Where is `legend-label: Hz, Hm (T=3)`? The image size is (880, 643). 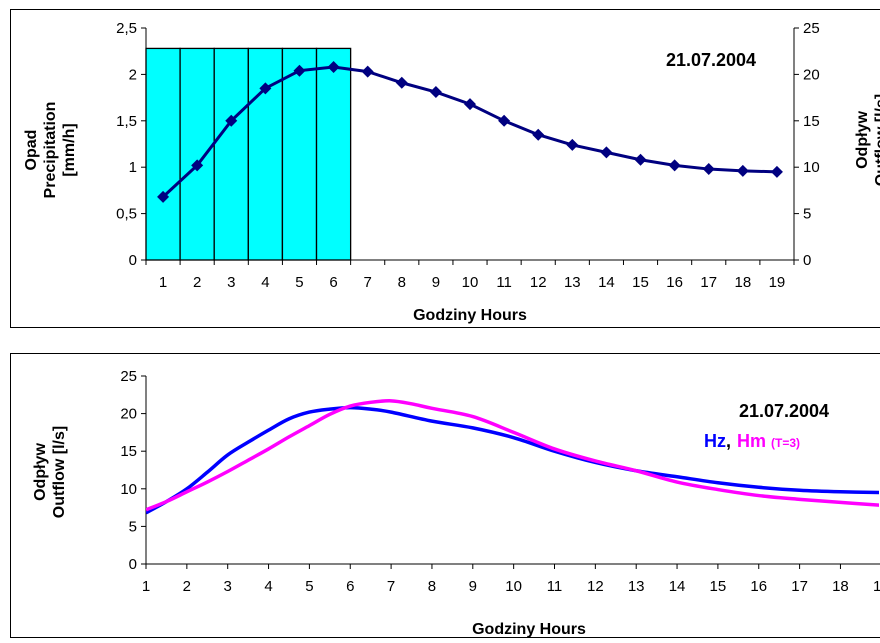 legend-label: Hz, Hm (T=3) is located at coordinates (752, 441).